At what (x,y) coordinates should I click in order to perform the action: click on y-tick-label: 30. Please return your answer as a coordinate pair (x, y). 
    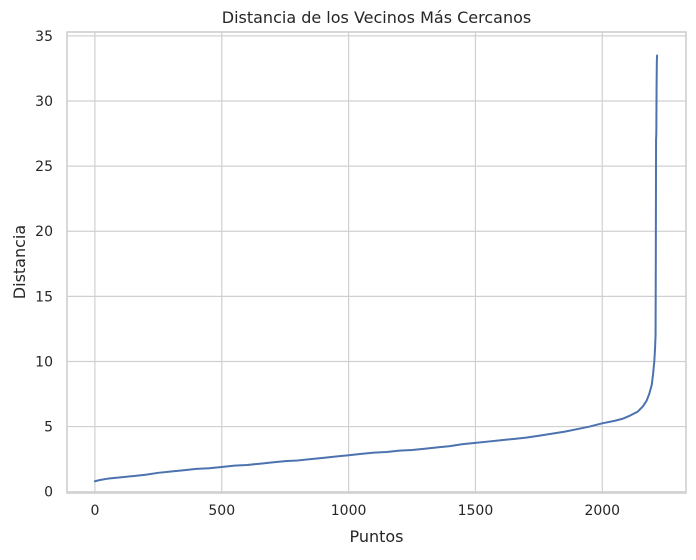
    Looking at the image, I should click on (44, 102).